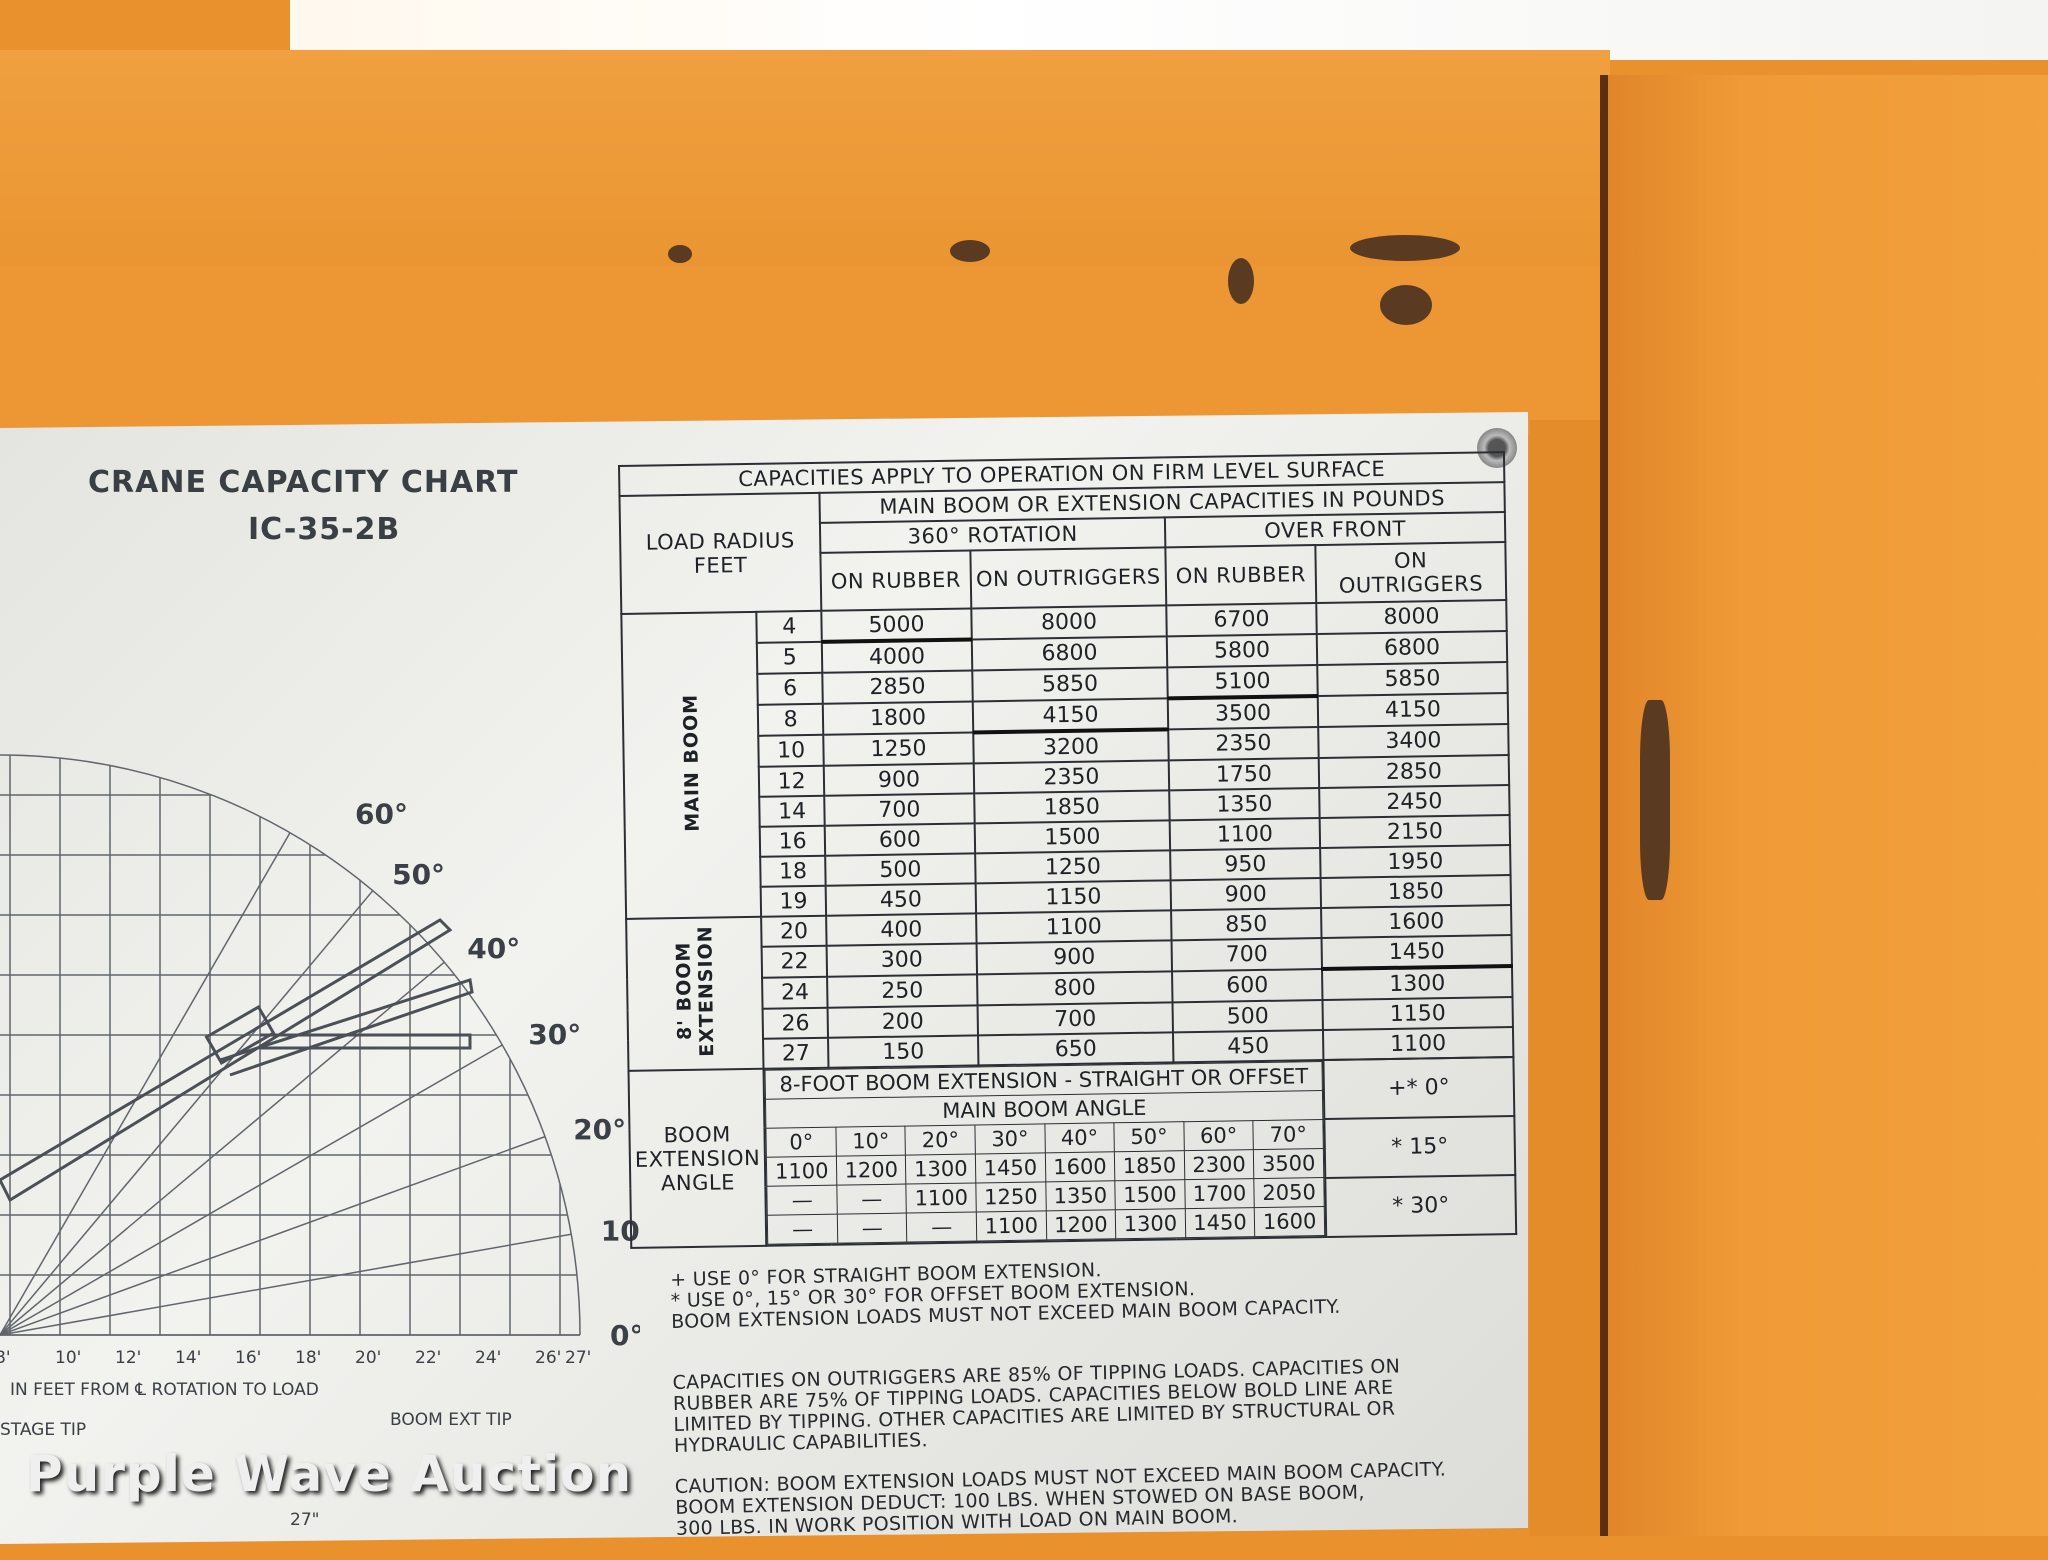  Describe the element at coordinates (1417, 983) in the screenshot. I see `capacity-cell: 1300` at that location.